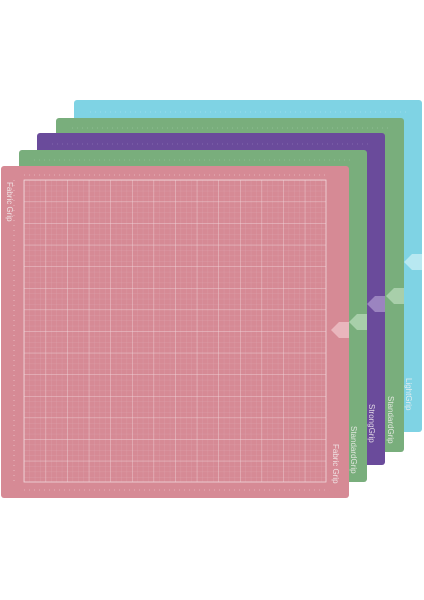  What do you see at coordinates (371, 423) in the screenshot?
I see `mat-label: StrongGrip` at bounding box center [371, 423].